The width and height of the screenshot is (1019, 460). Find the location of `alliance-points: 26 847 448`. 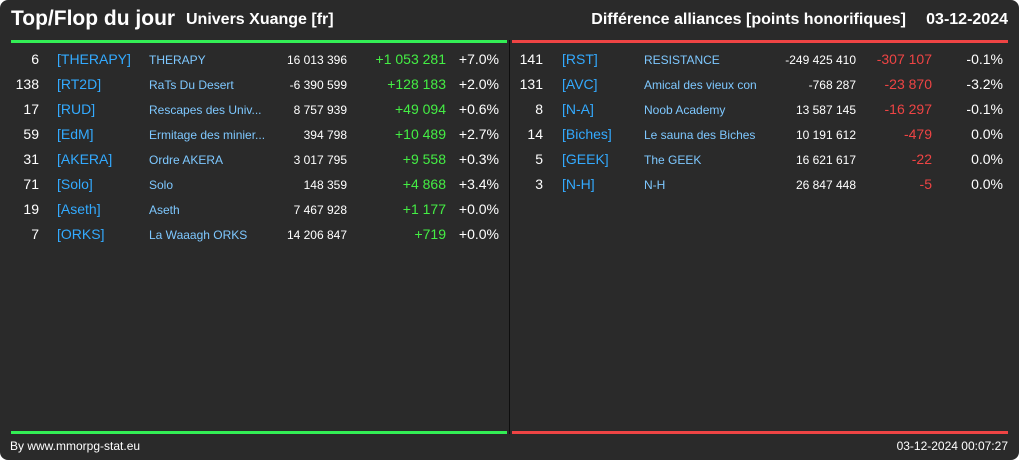

alliance-points: 26 847 448 is located at coordinates (825, 185).